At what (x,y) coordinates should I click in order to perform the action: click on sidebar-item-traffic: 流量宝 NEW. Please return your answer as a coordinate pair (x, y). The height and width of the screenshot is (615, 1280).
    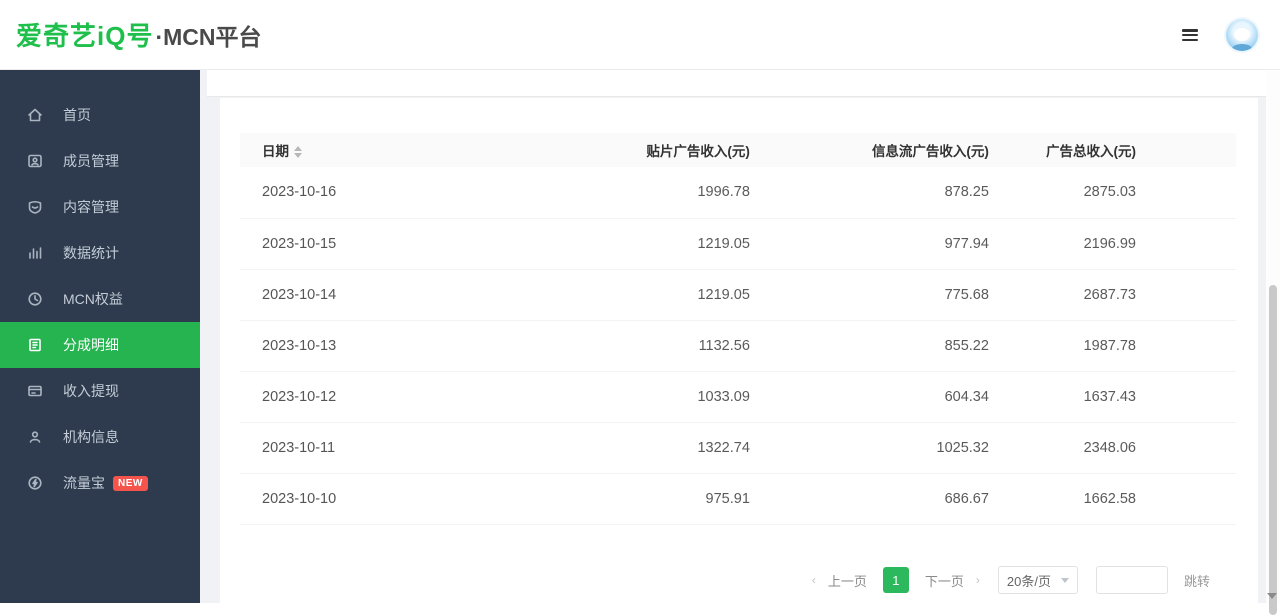
    Looking at the image, I should click on (100, 483).